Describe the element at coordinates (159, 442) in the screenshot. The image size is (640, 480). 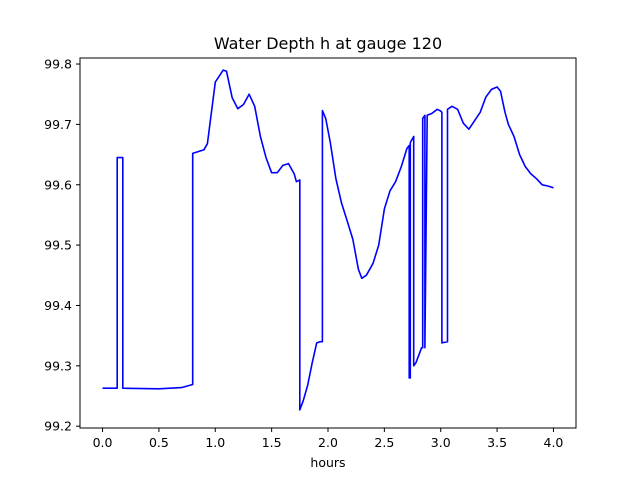
I see `x-tick-label: 0.5` at that location.